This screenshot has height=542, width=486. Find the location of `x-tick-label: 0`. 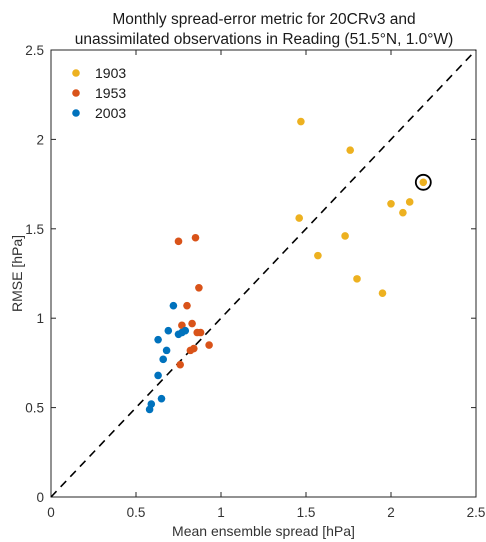

x-tick-label: 0 is located at coordinates (51, 512).